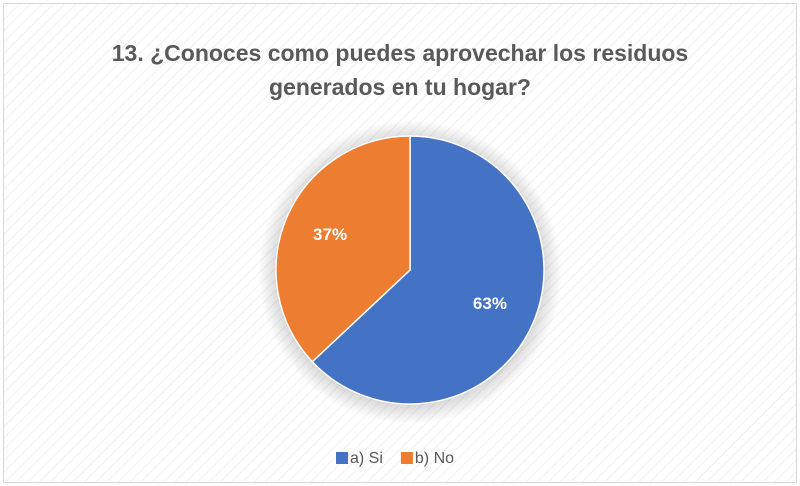 Image resolution: width=800 pixels, height=486 pixels. Describe the element at coordinates (490, 303) in the screenshot. I see `data-label: 63%` at that location.